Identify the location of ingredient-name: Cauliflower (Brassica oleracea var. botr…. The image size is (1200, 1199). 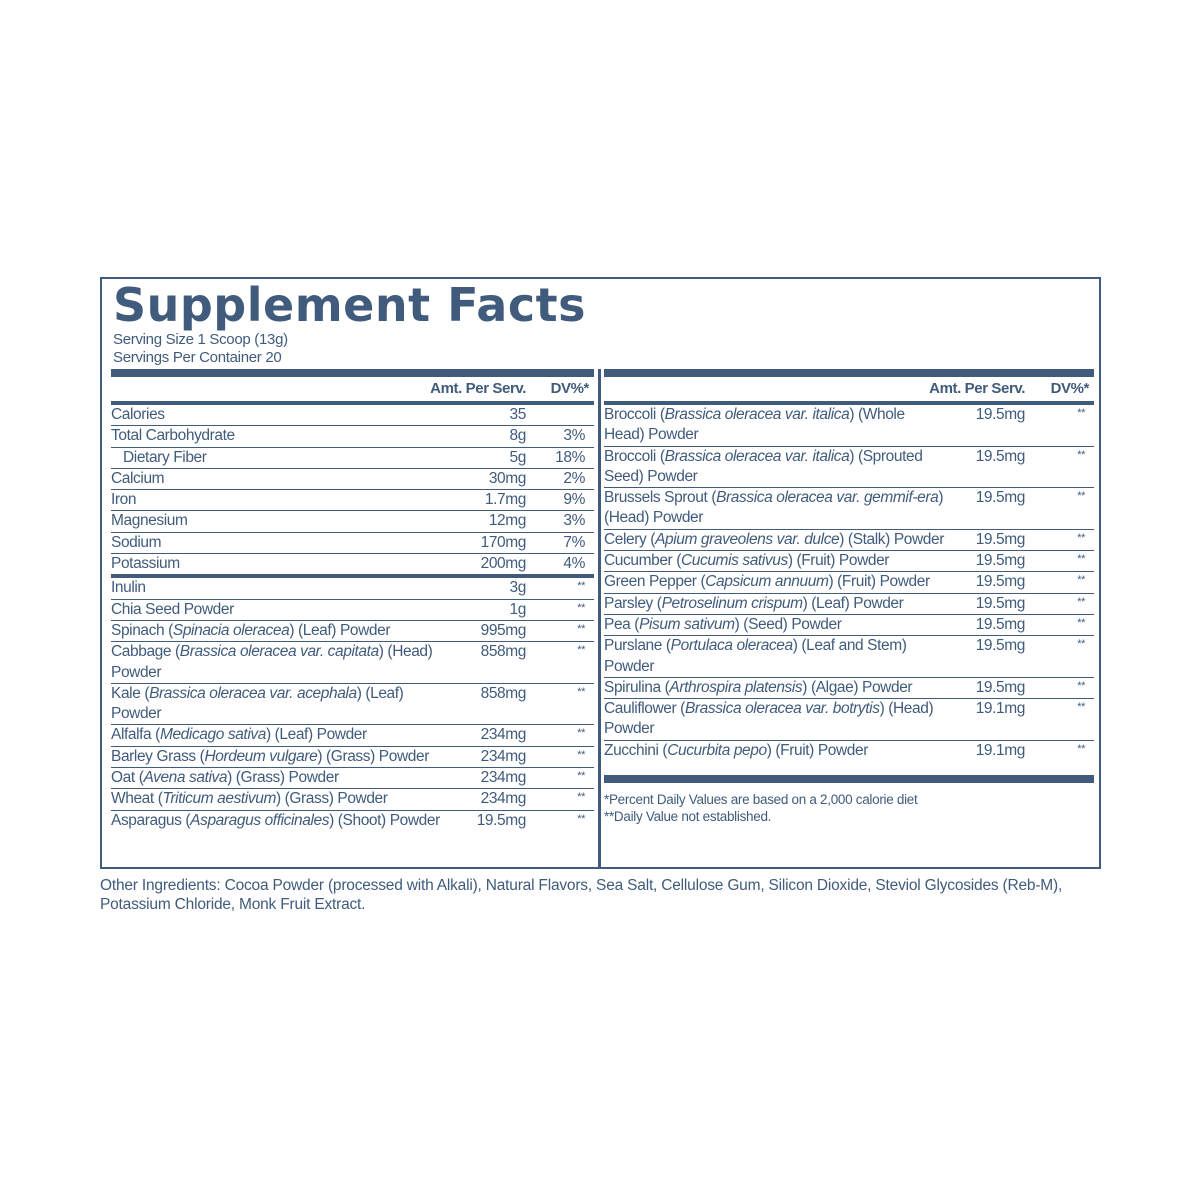
(774, 719).